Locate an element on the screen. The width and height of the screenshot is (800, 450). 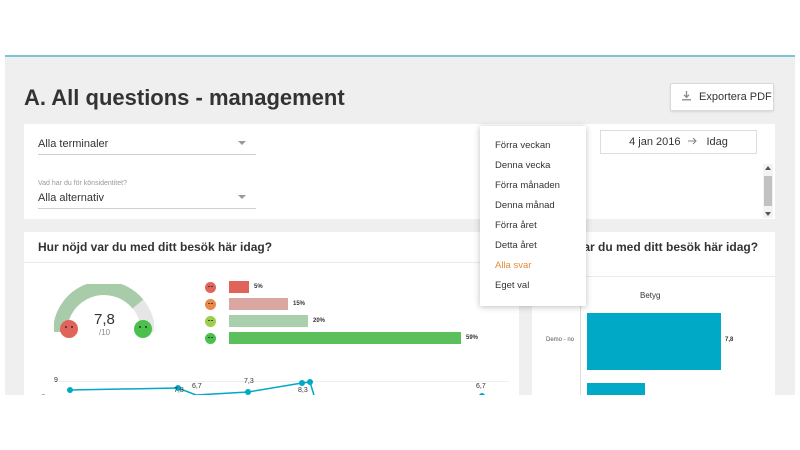
scrollbar is located at coordinates (768, 191).